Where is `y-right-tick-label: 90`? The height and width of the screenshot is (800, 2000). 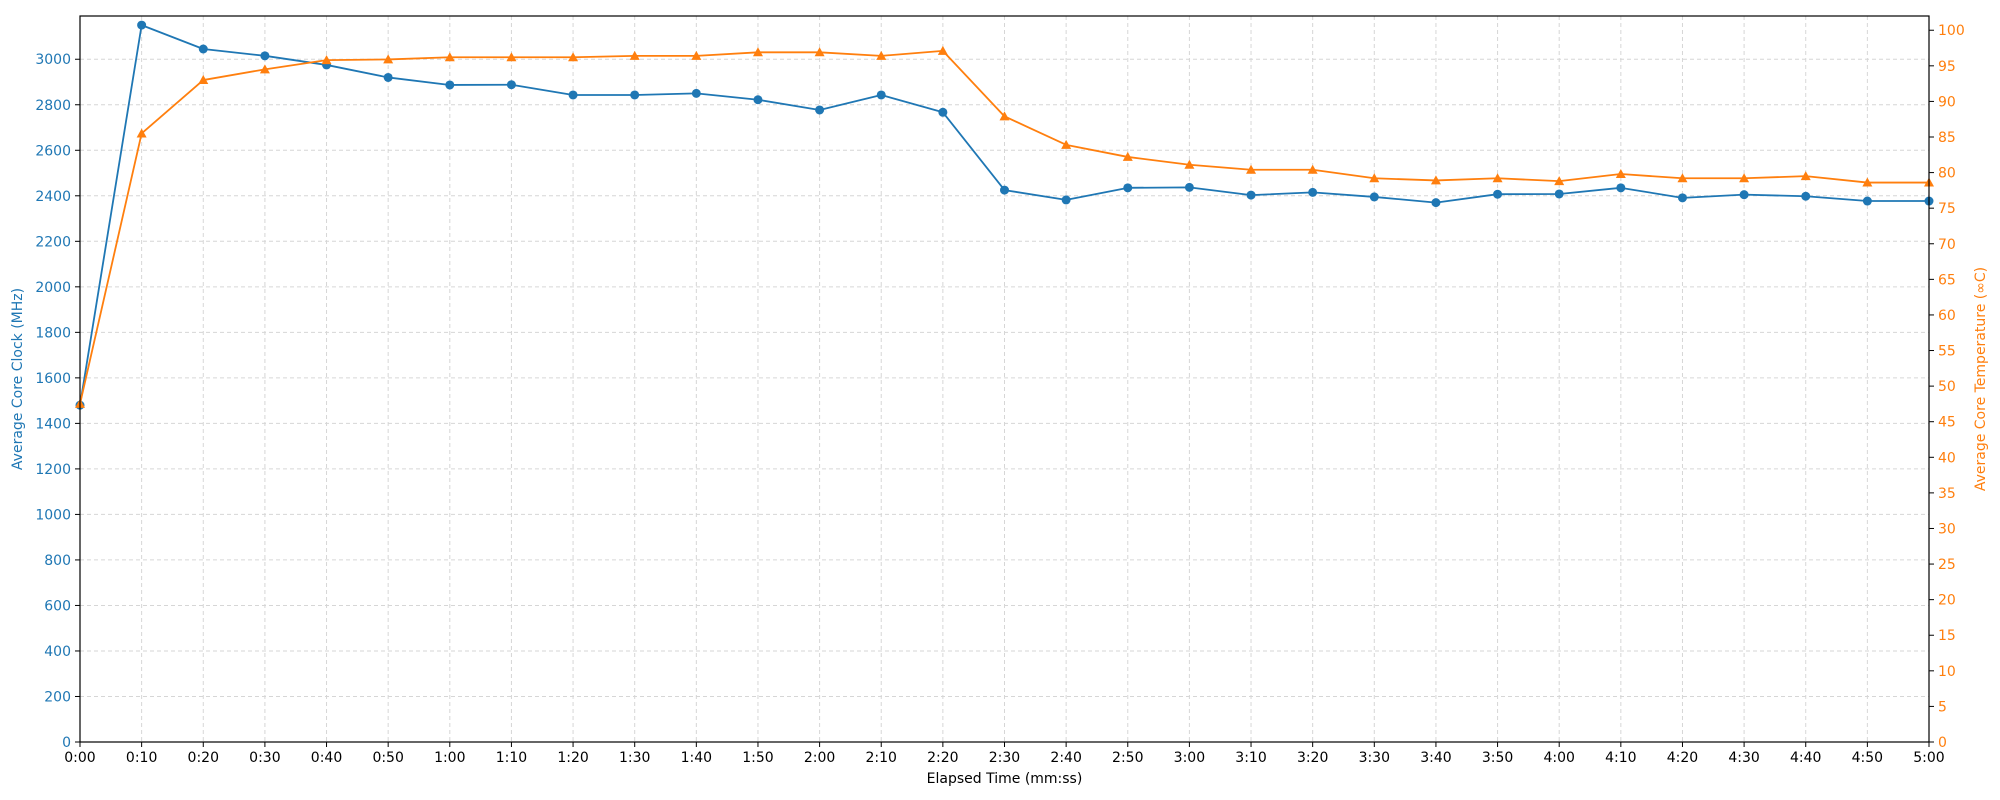
y-right-tick-label: 90 is located at coordinates (1947, 102).